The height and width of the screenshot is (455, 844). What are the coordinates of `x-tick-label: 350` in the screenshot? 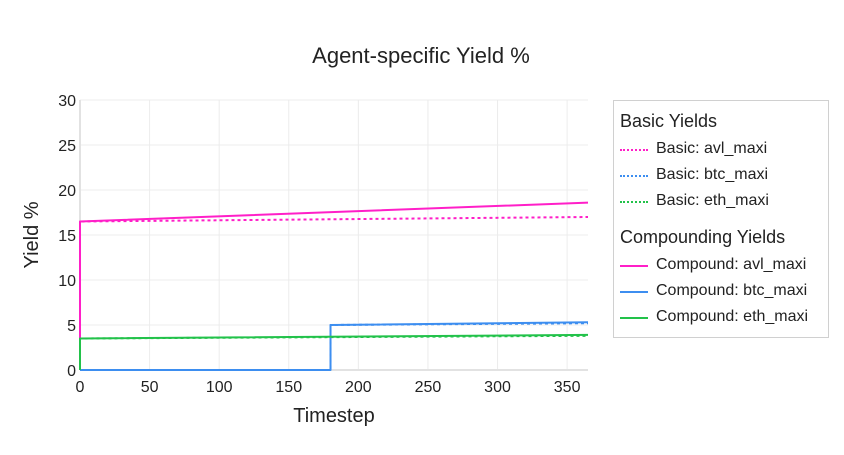 It's located at (567, 387).